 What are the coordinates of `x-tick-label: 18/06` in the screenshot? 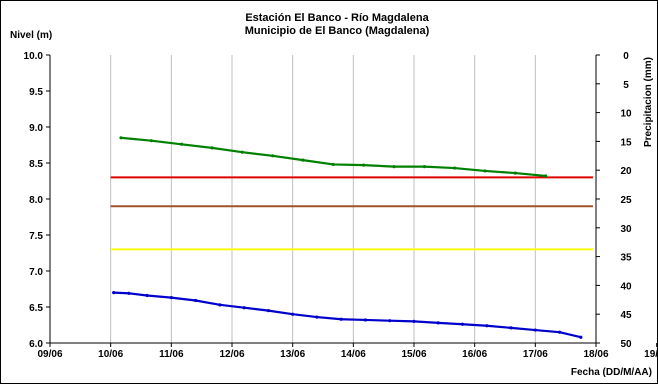 It's located at (595, 354).